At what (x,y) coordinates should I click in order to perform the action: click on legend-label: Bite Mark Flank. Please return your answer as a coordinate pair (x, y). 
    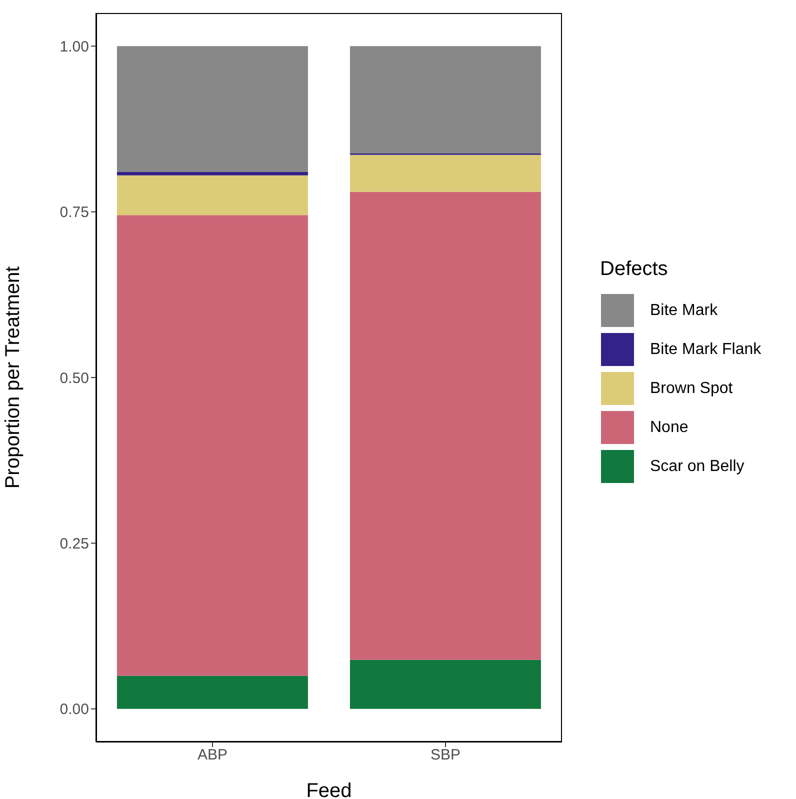
    Looking at the image, I should click on (706, 349).